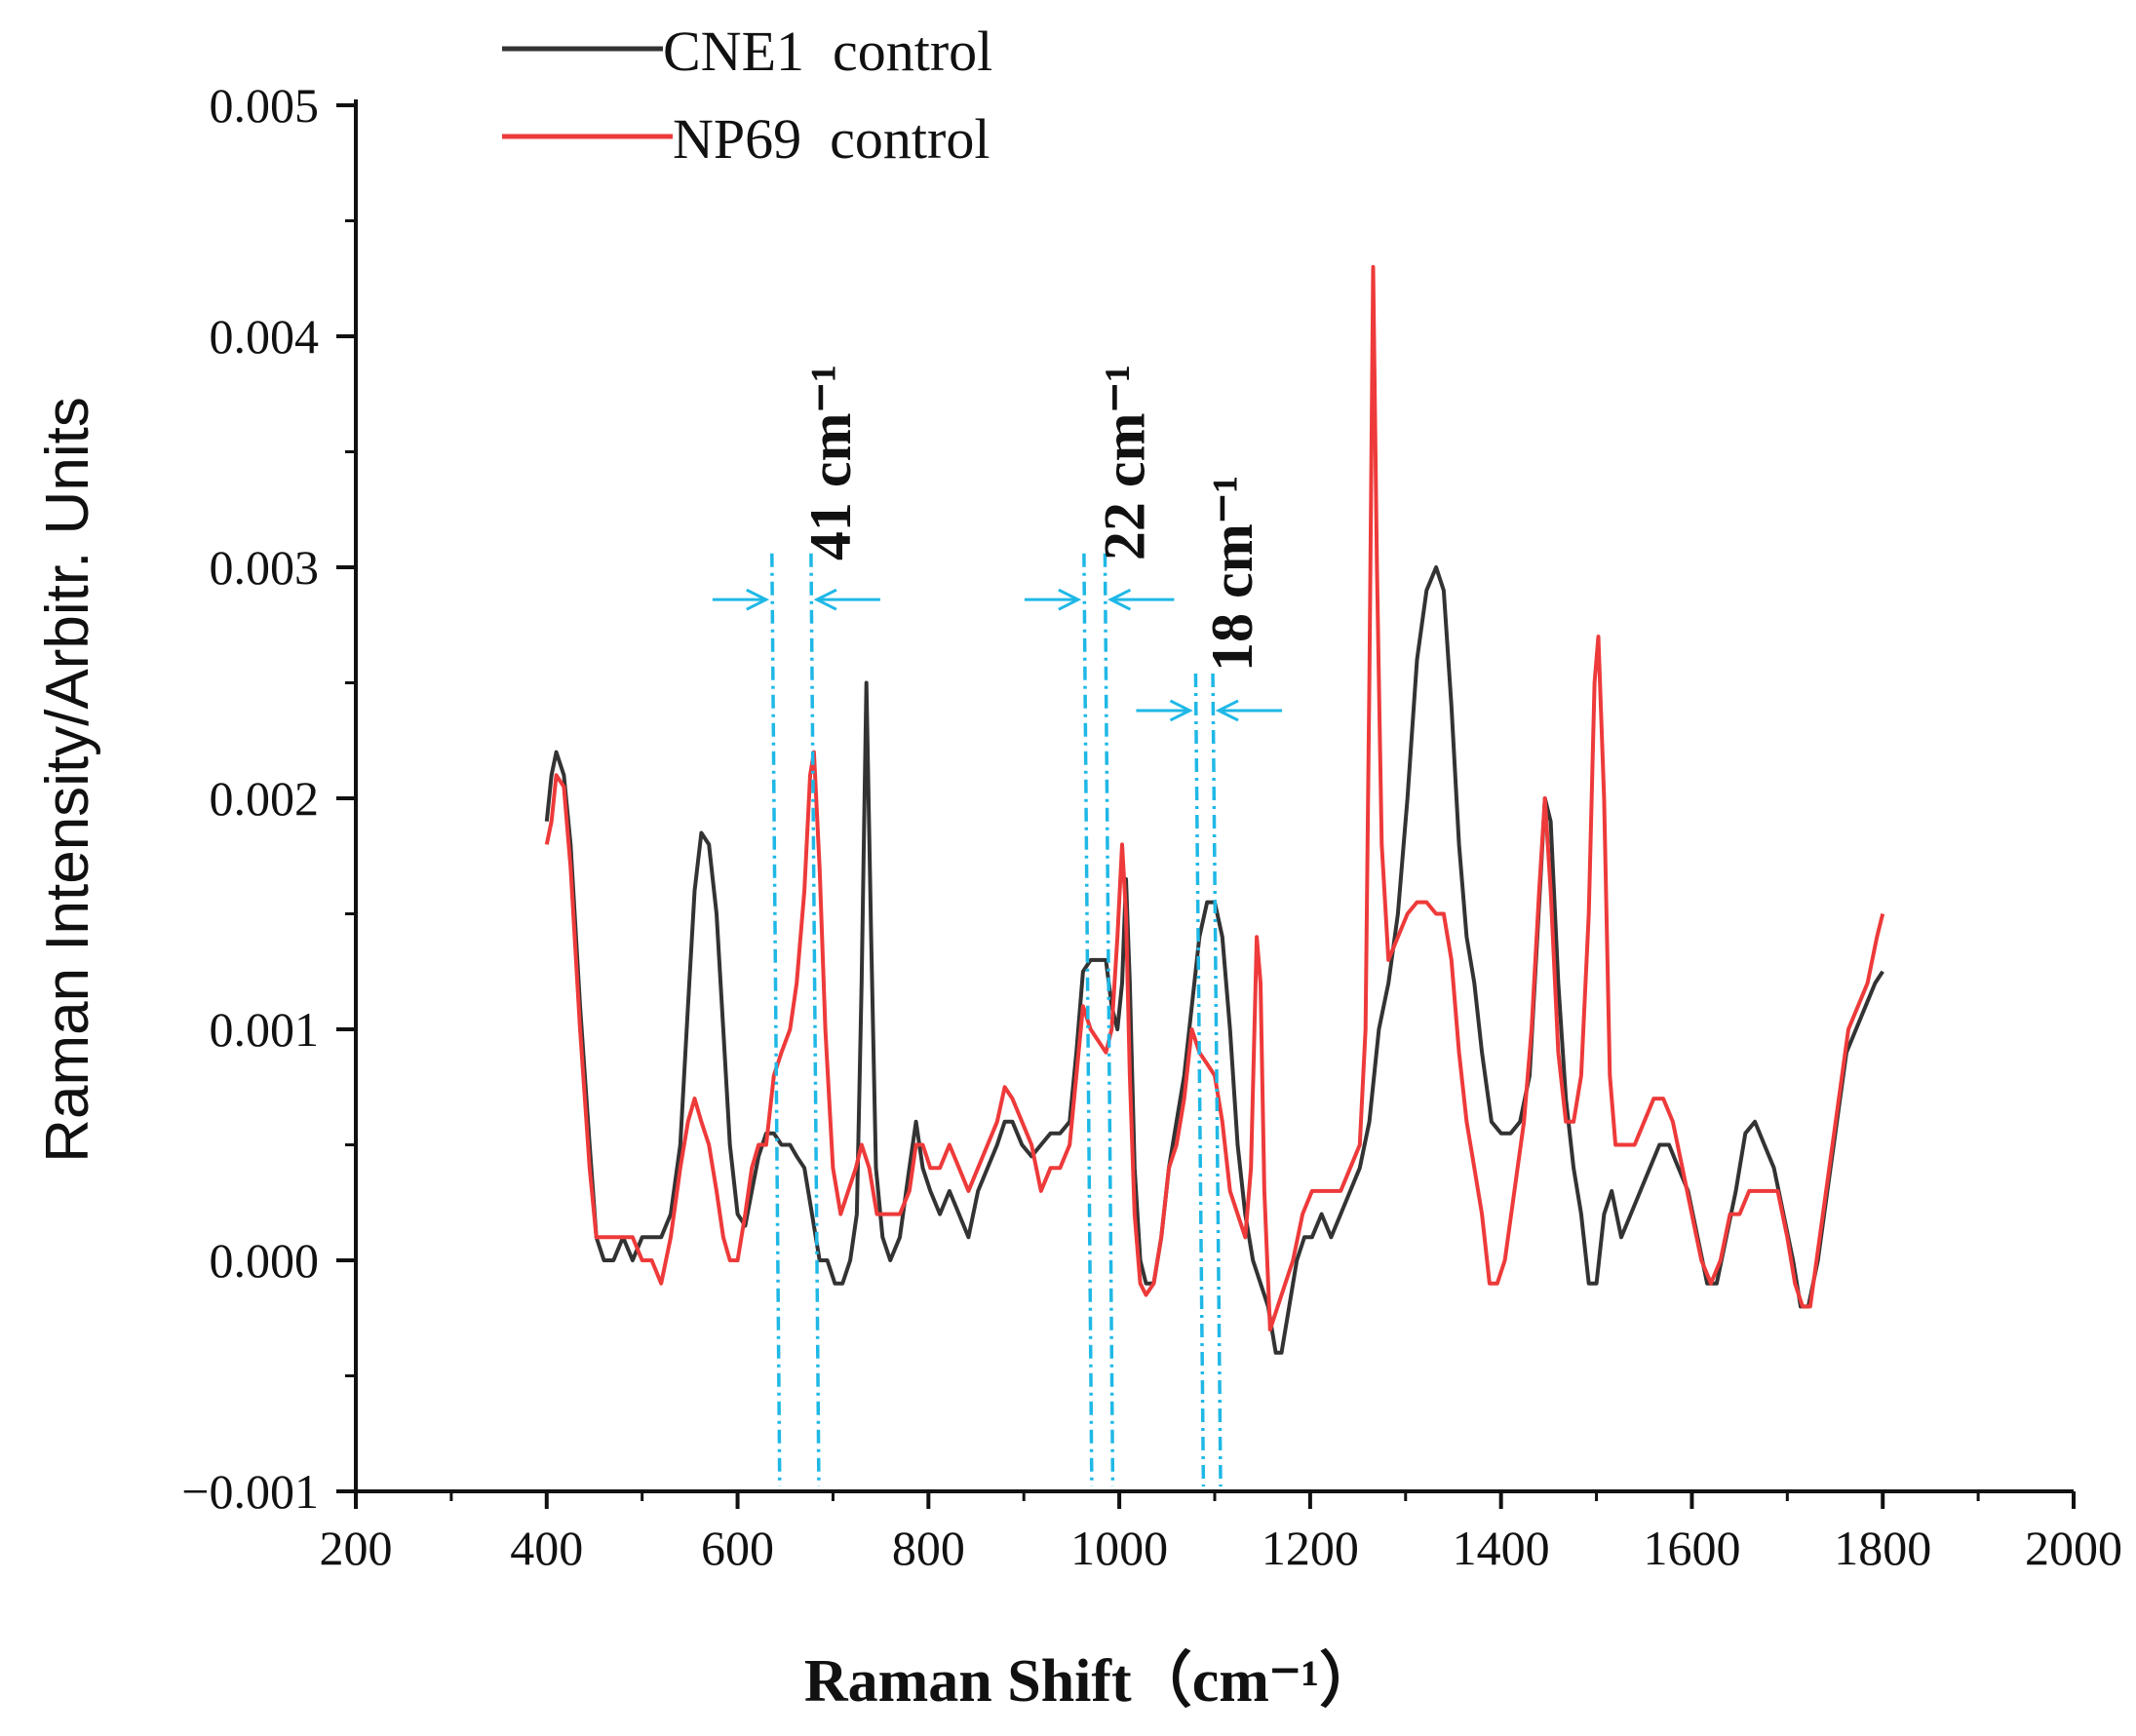  I want to click on x-axis-label: Raman Shift（cm⁻¹）, so click(1092, 1680).